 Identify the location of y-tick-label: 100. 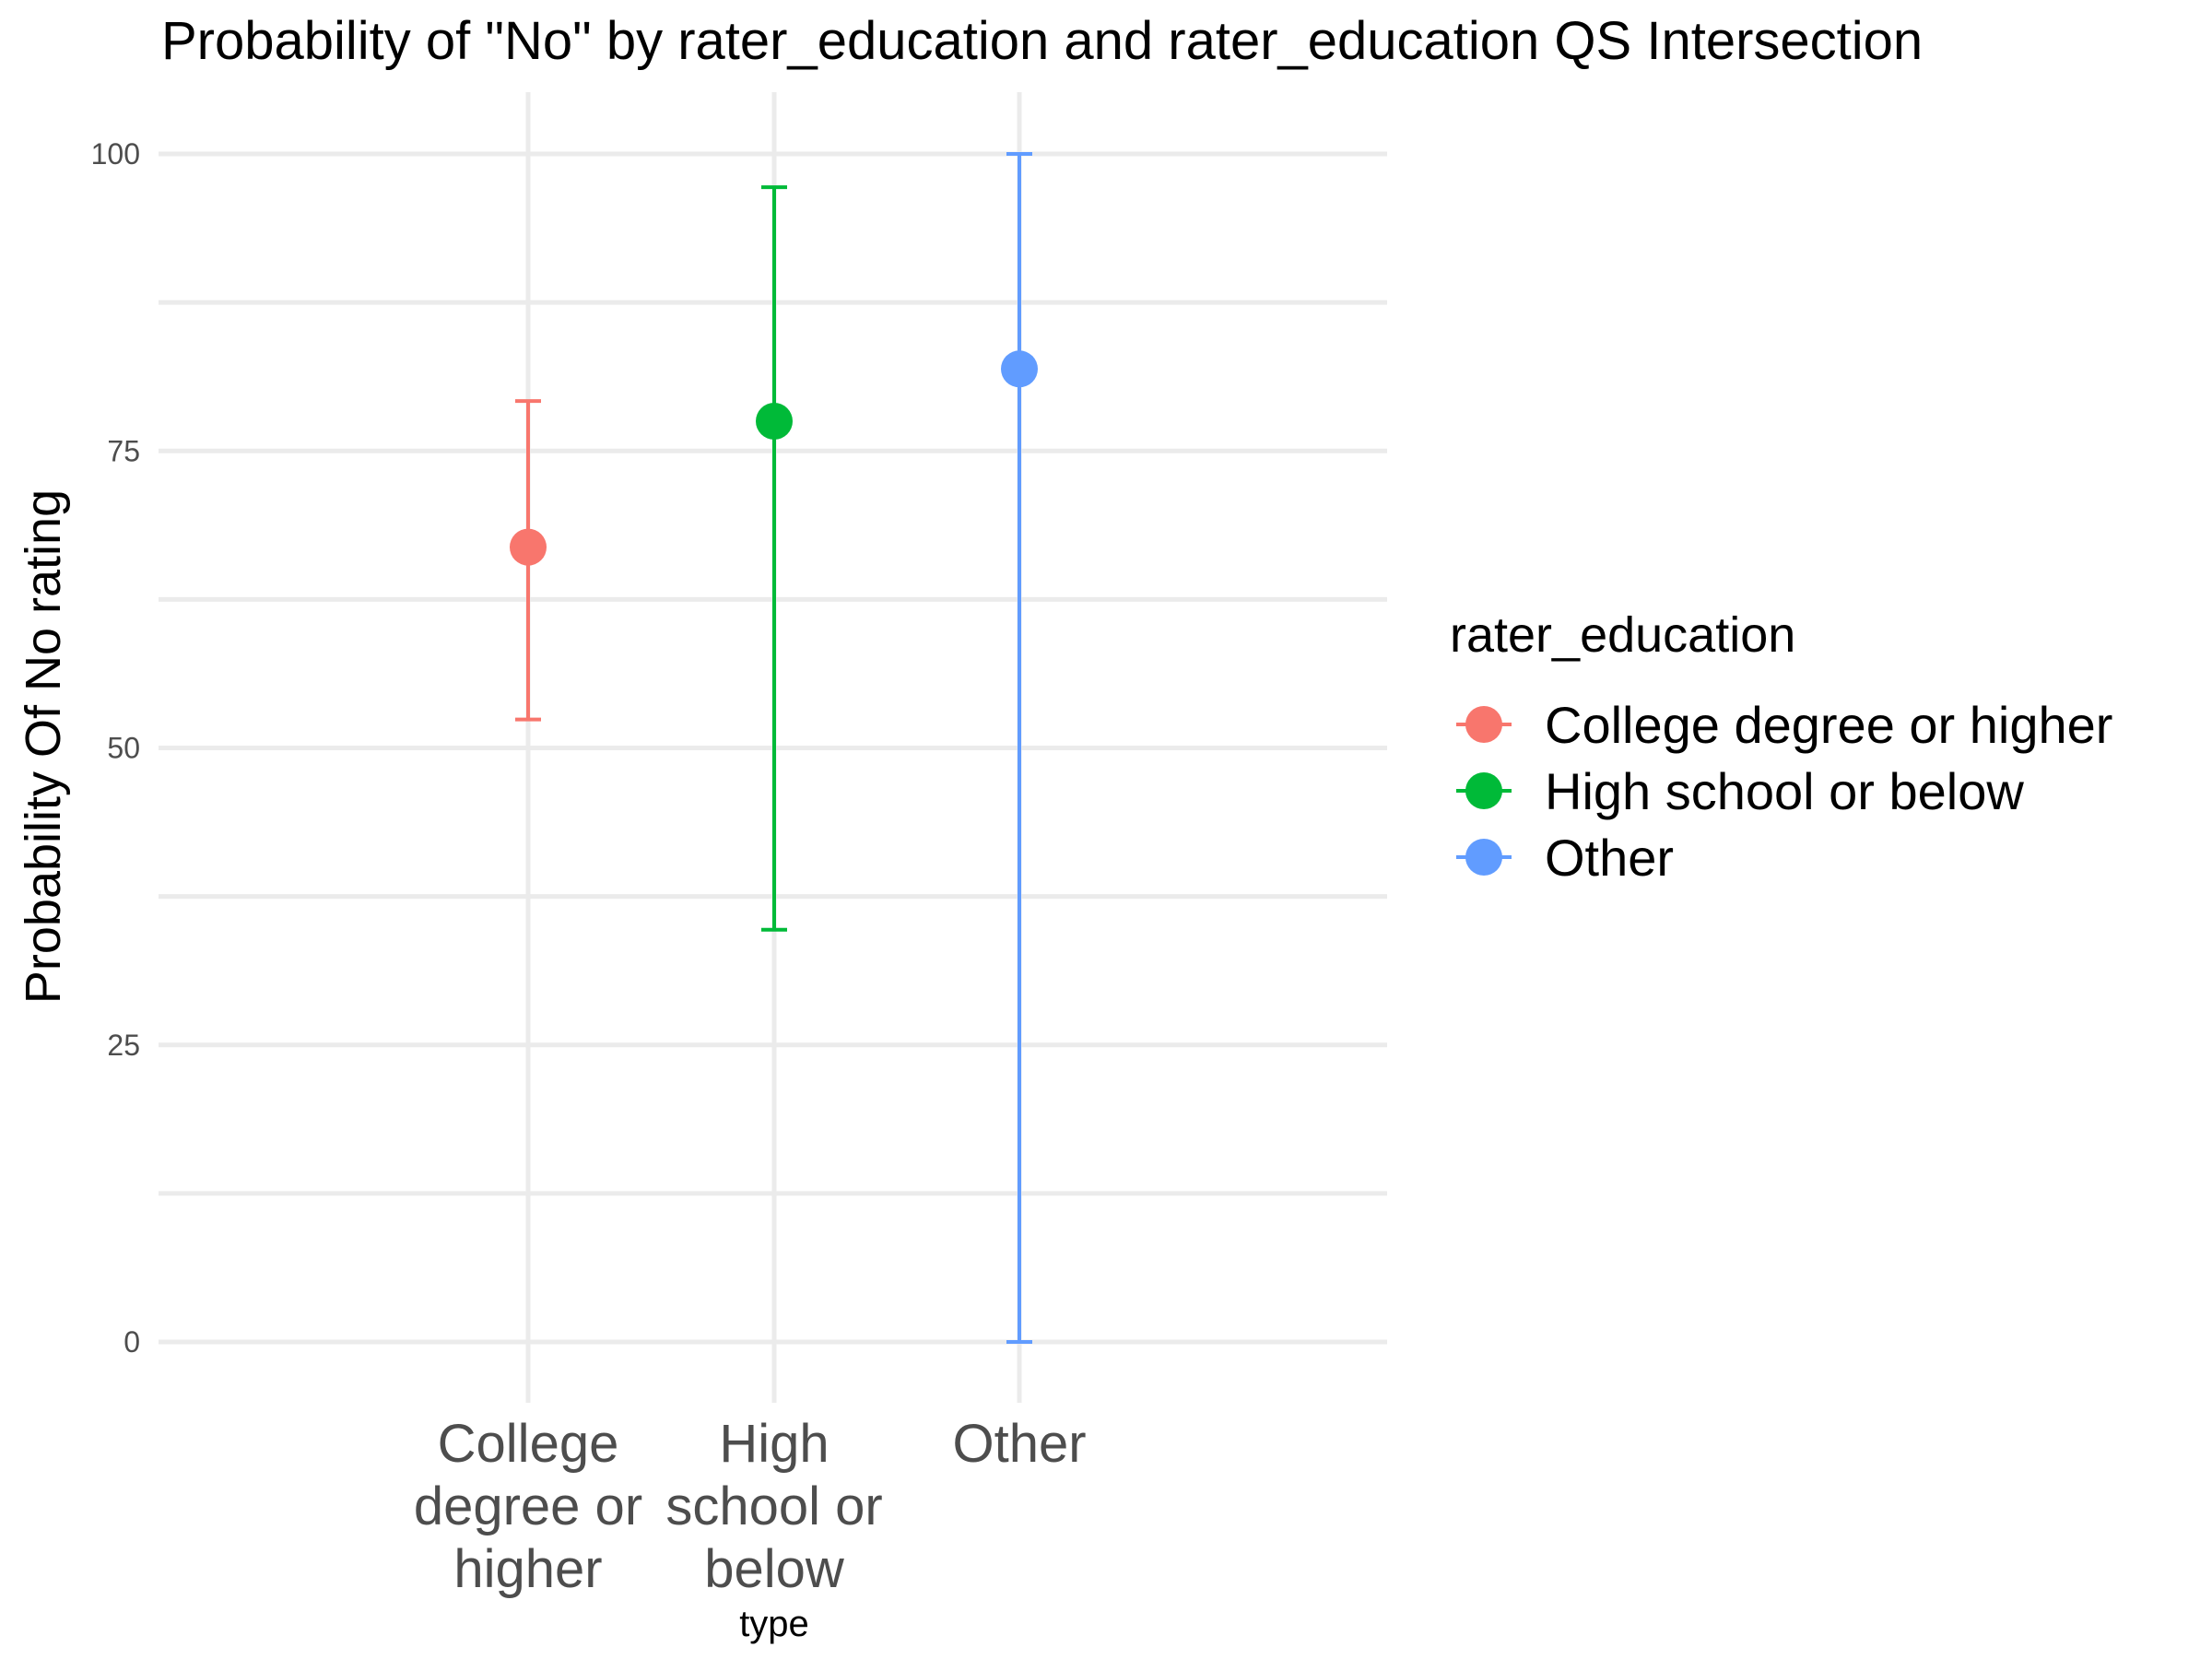
(115, 154).